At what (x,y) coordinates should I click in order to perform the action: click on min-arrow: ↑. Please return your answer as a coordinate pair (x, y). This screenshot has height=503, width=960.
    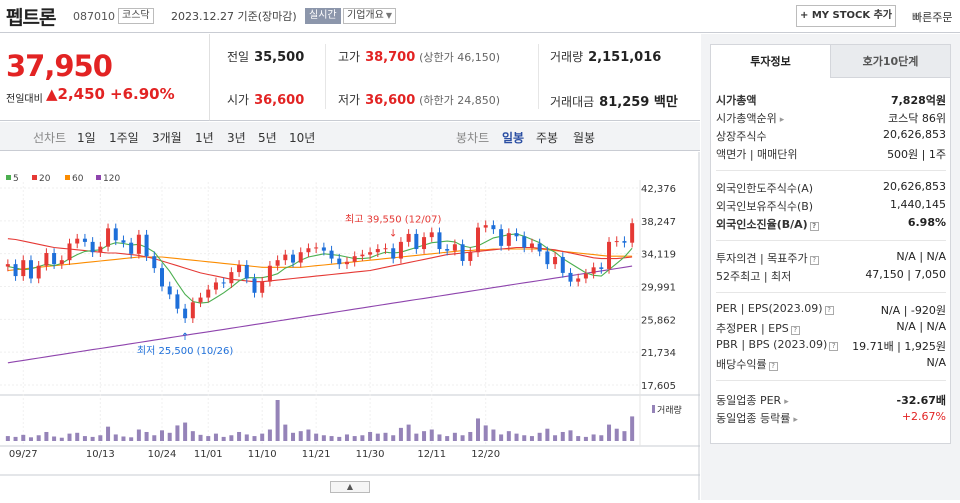
    Looking at the image, I should click on (185, 337).